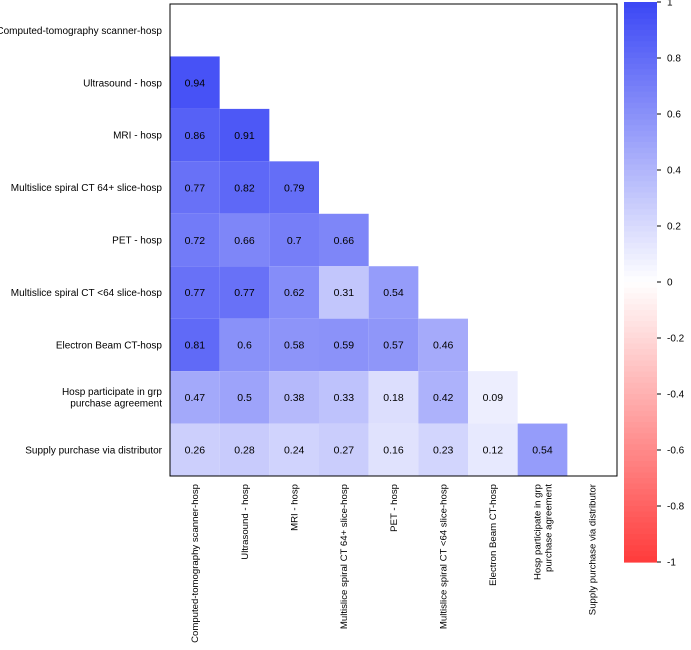 This screenshot has width=691, height=650. I want to click on cell-value-label: 0.46, so click(443, 346).